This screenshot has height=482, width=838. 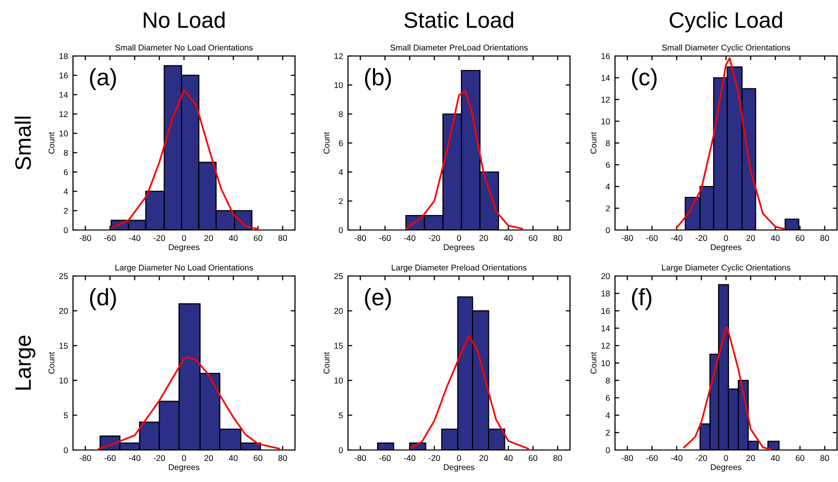 I want to click on chart-title: Small Diameter PreLoad Orientations, so click(x=459, y=47).